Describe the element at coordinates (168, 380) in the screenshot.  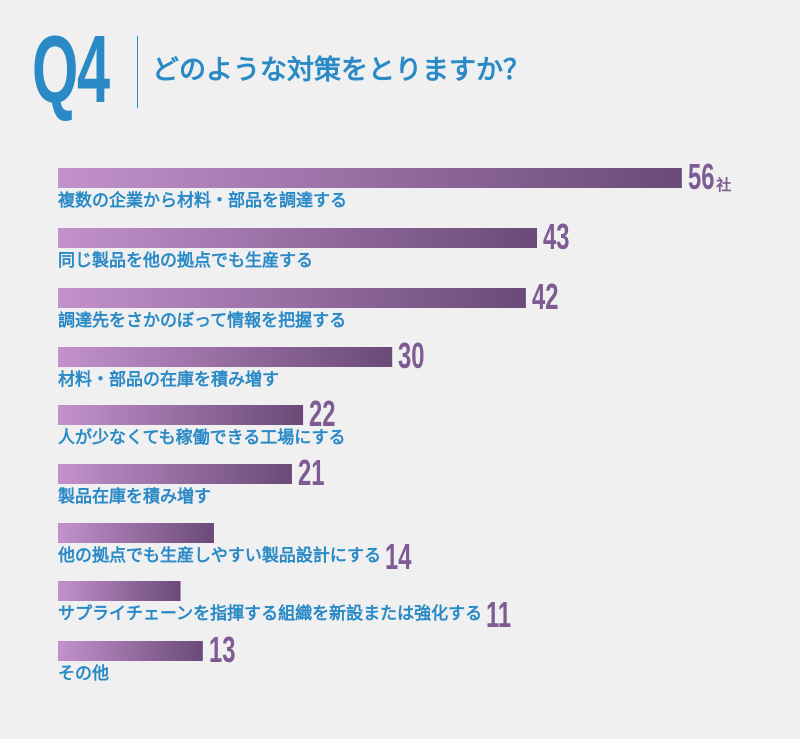
I see `category-label: 材料・部品の在庫を積み増す` at that location.